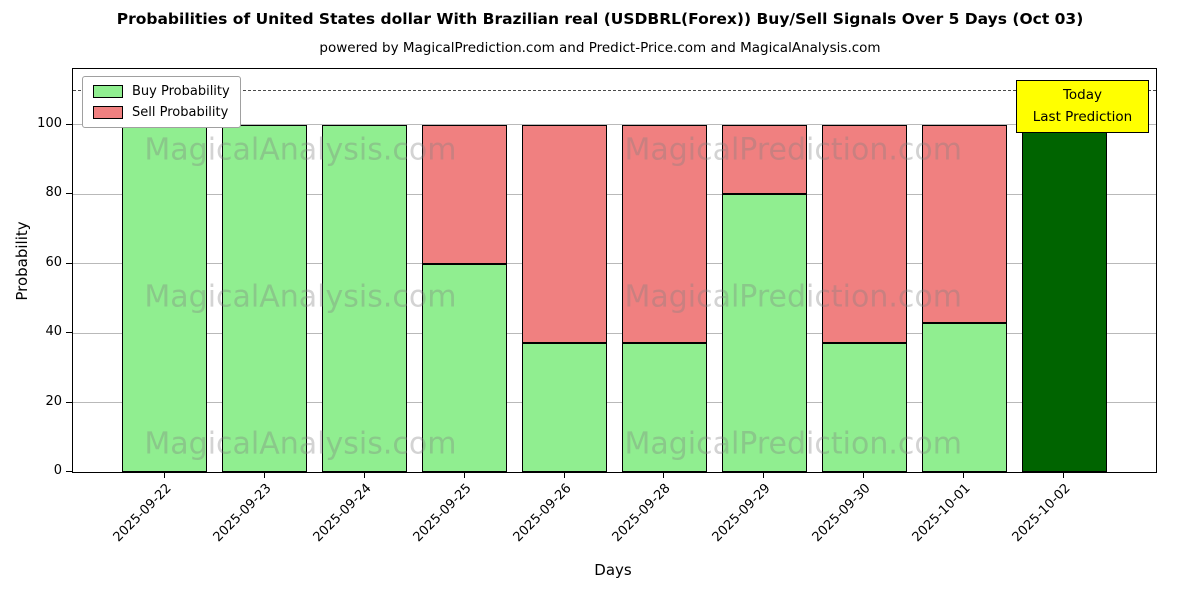  I want to click on legend-label-buy: Buy Probability, so click(181, 91).